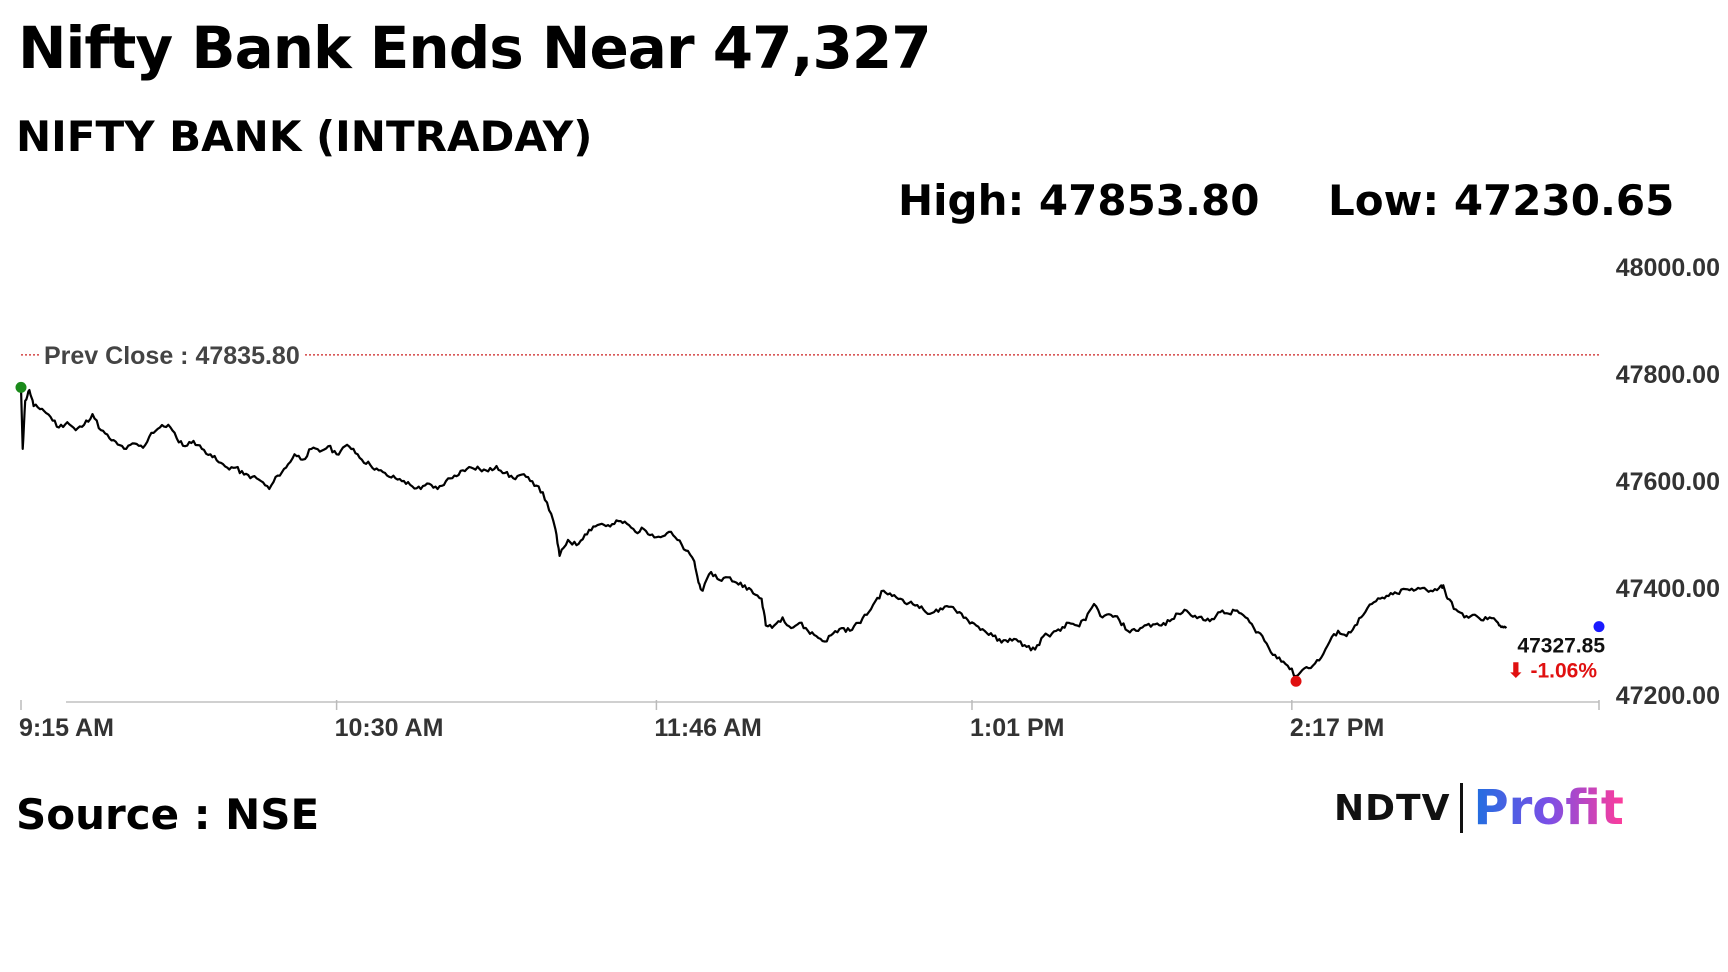 The image size is (1728, 972). What do you see at coordinates (168, 814) in the screenshot?
I see `source-label: Source : NSE` at bounding box center [168, 814].